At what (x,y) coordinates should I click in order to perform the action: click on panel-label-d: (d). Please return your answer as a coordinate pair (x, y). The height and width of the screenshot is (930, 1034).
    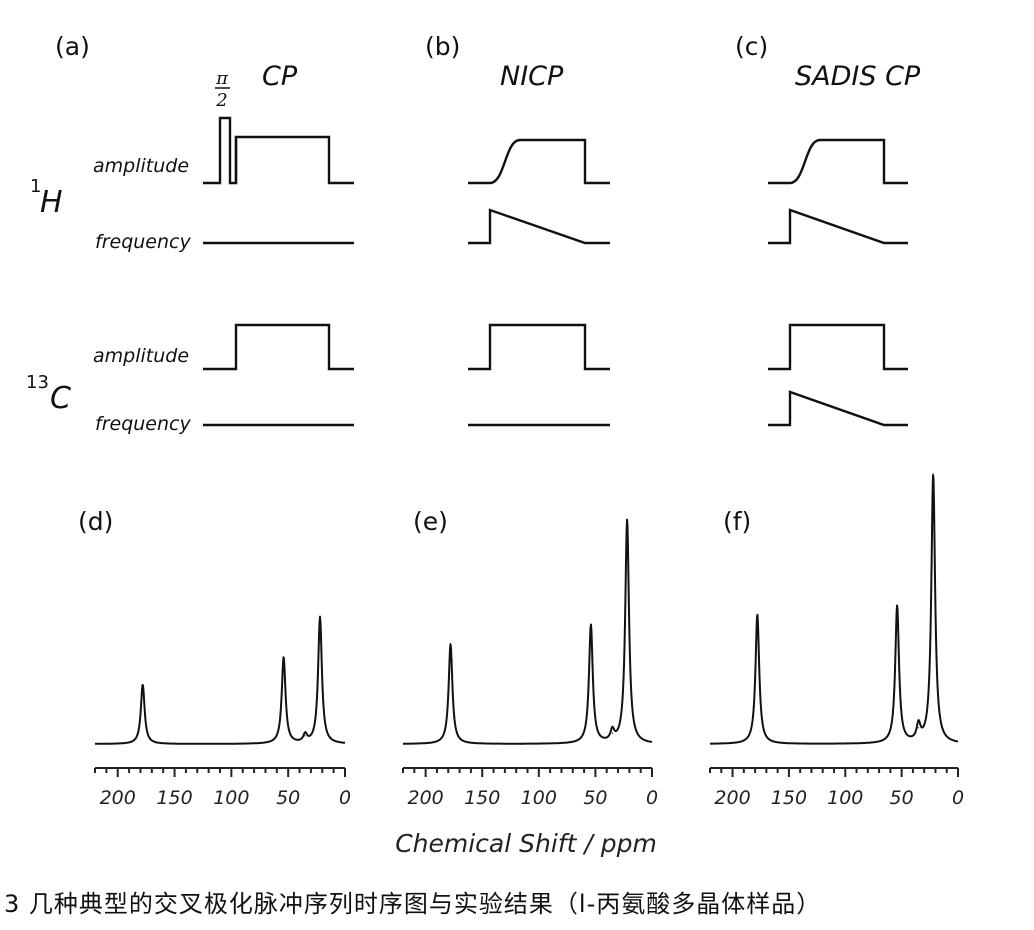
    Looking at the image, I should click on (95, 521).